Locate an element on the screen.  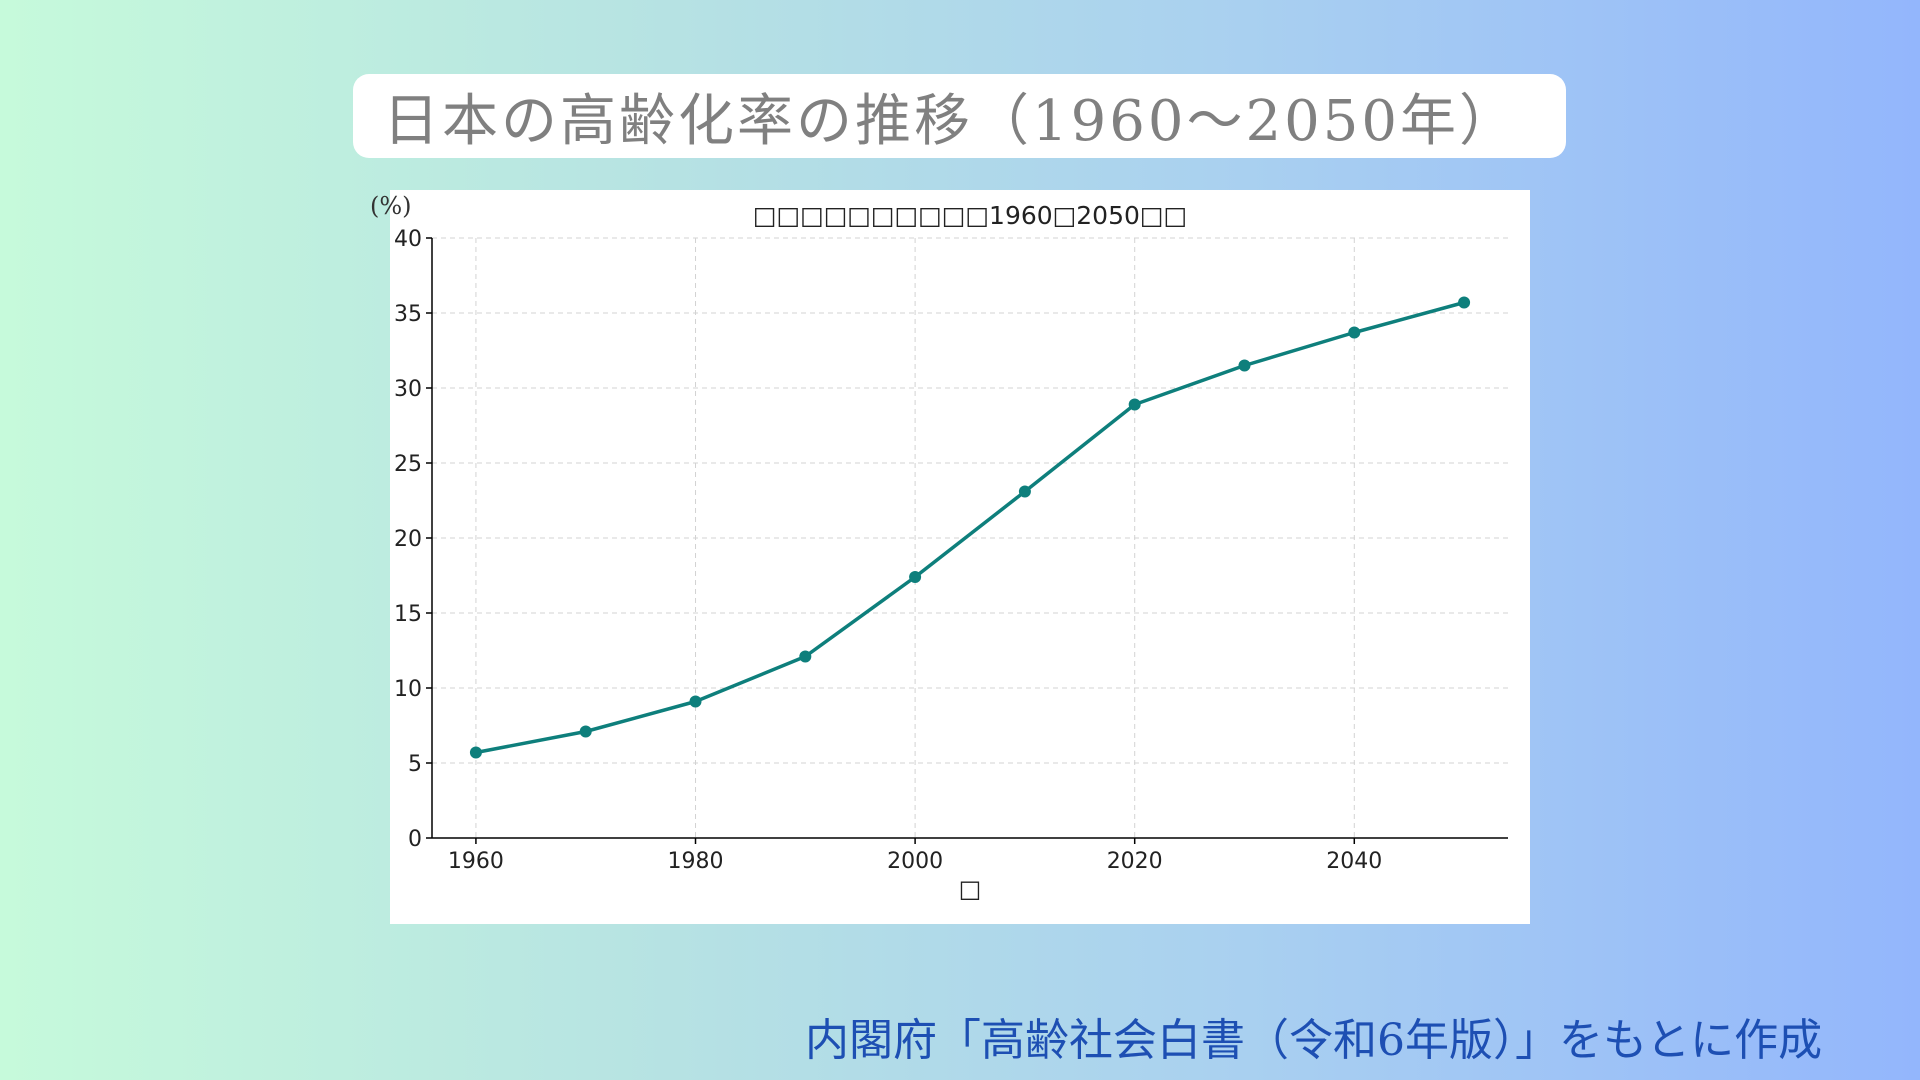
page-title: 日本の高齢化率の推移（1960〜2050年） is located at coordinates (951, 121).